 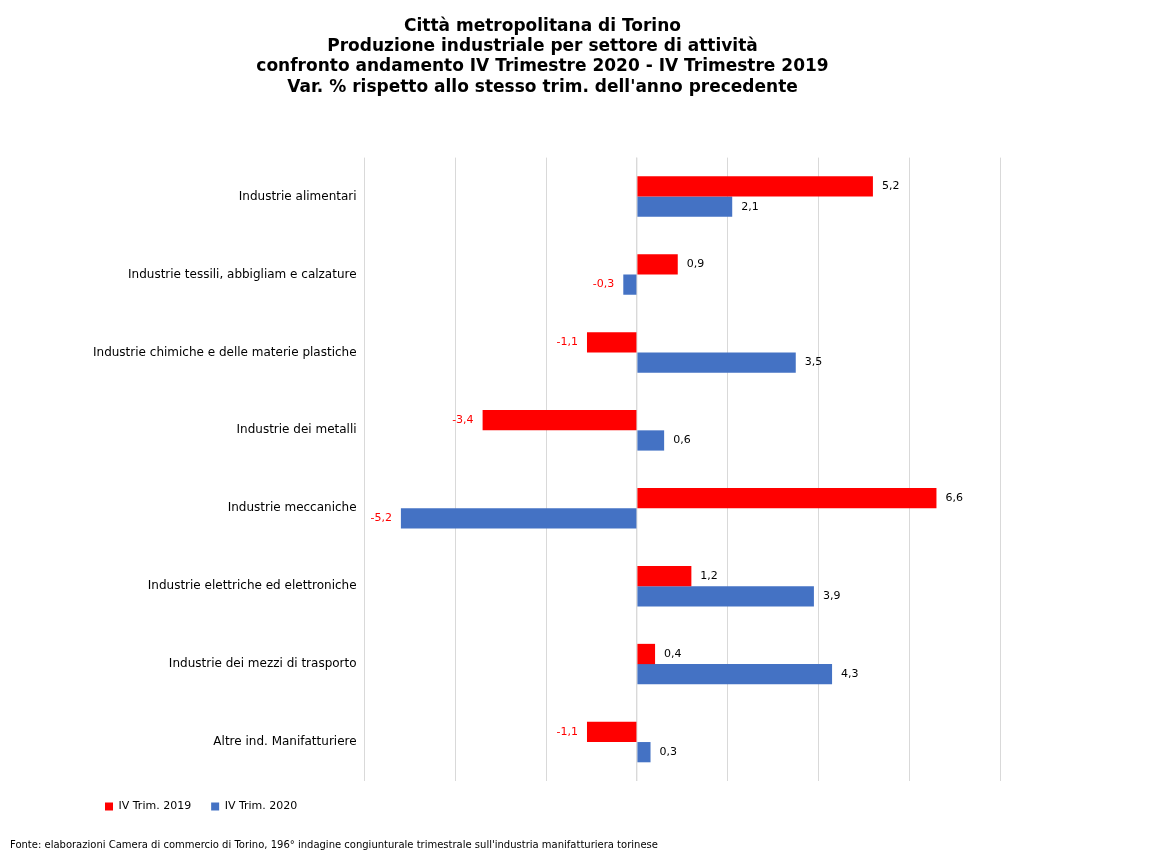 What do you see at coordinates (695, 264) in the screenshot?
I see `data-label: 0,9` at bounding box center [695, 264].